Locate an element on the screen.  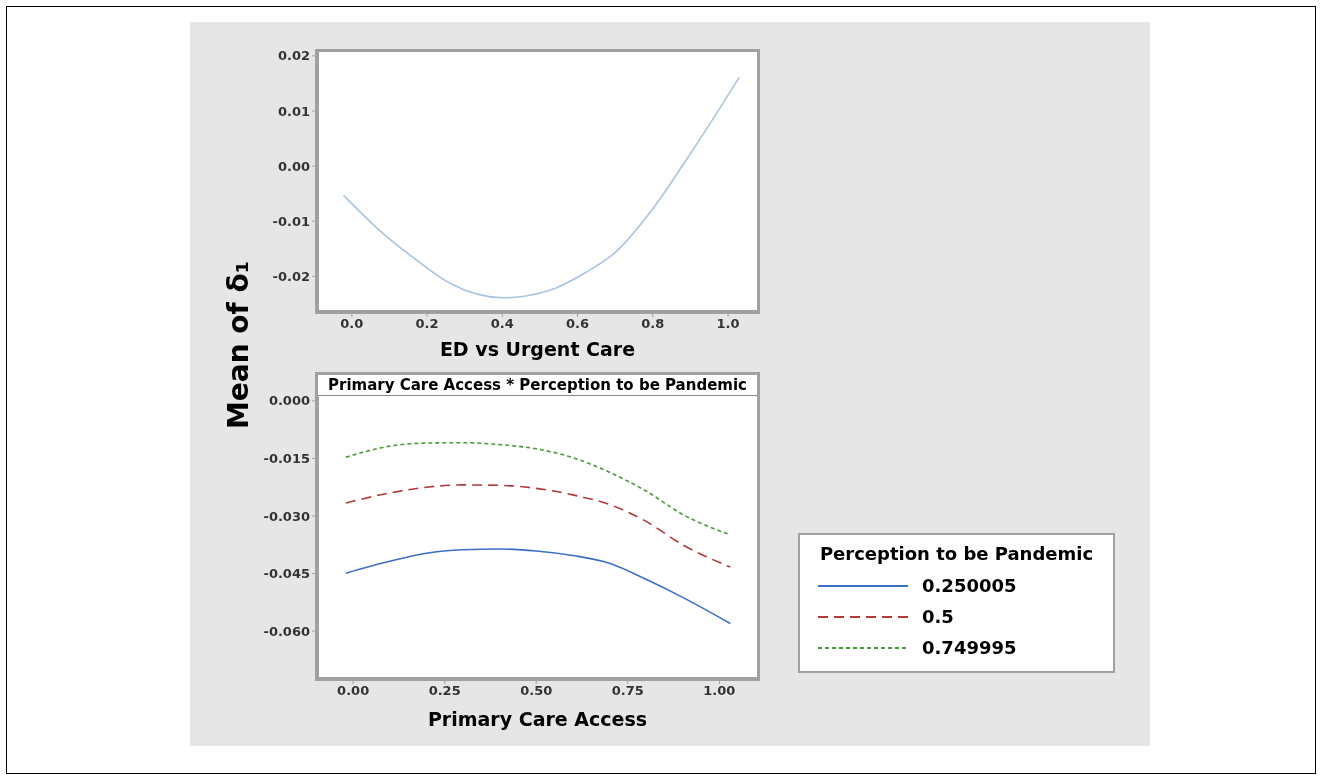
y-axis-title: Mean of δ₁ is located at coordinates (238, 345).